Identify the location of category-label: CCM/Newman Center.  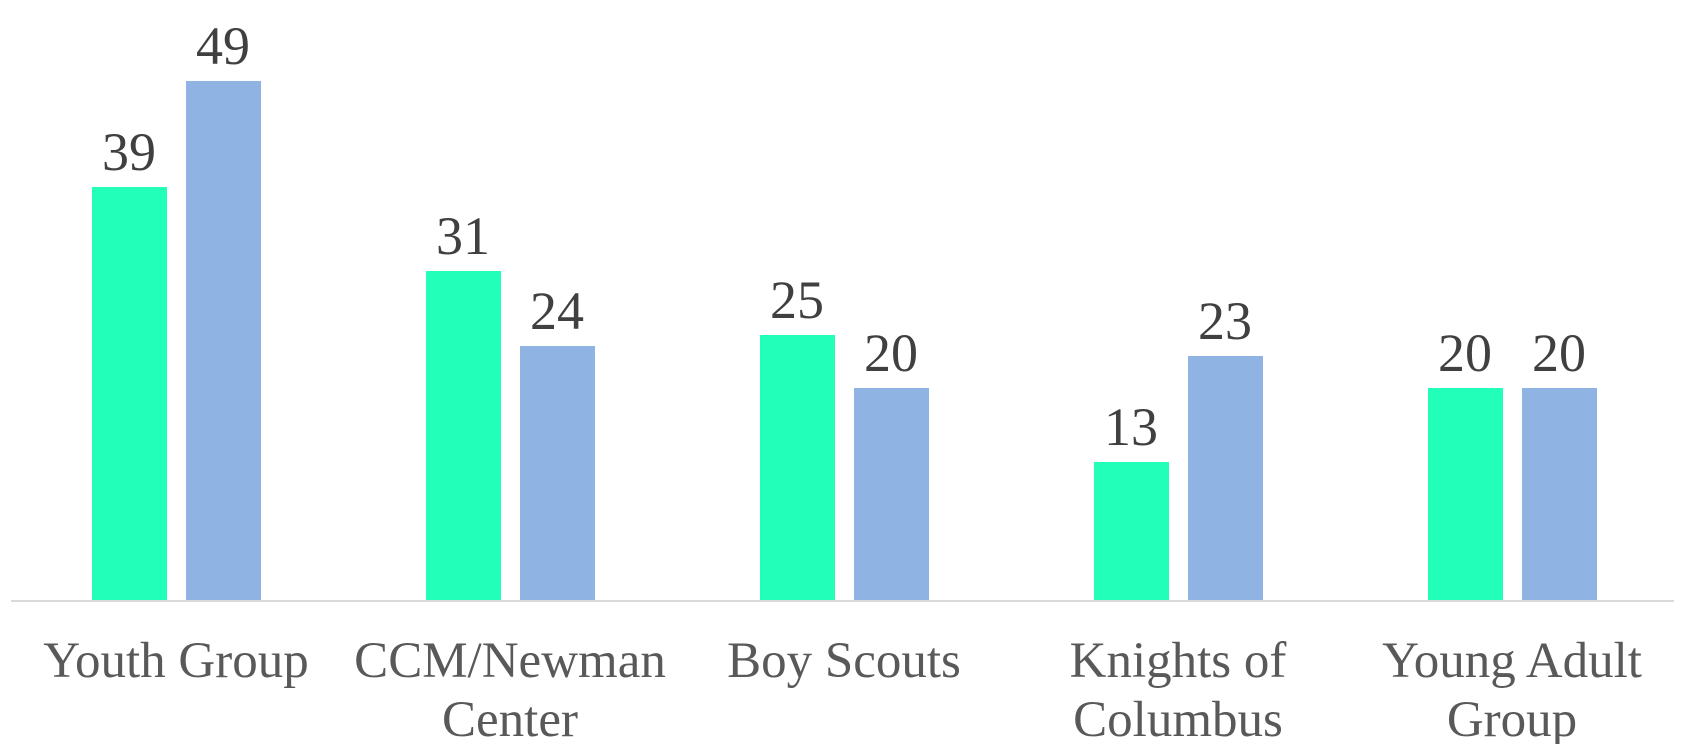
(510, 688).